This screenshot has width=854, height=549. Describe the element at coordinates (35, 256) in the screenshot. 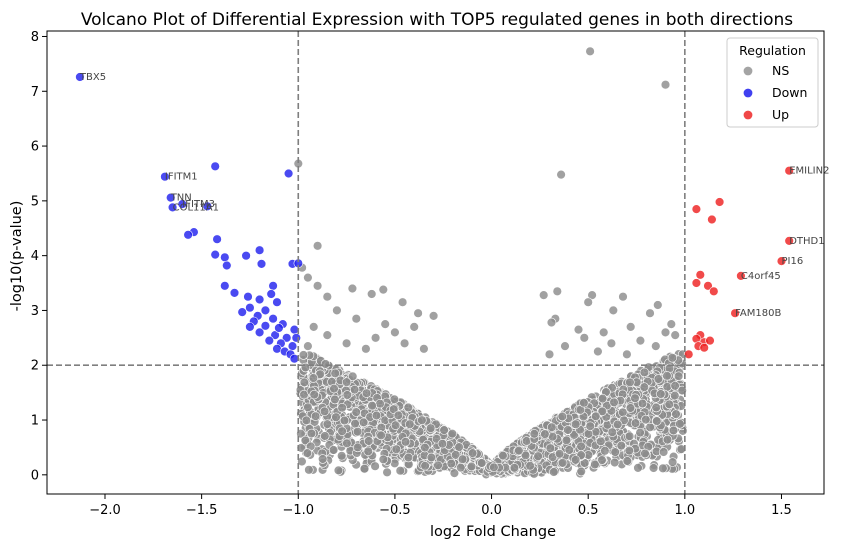

I see `y-tick-label: 4` at that location.